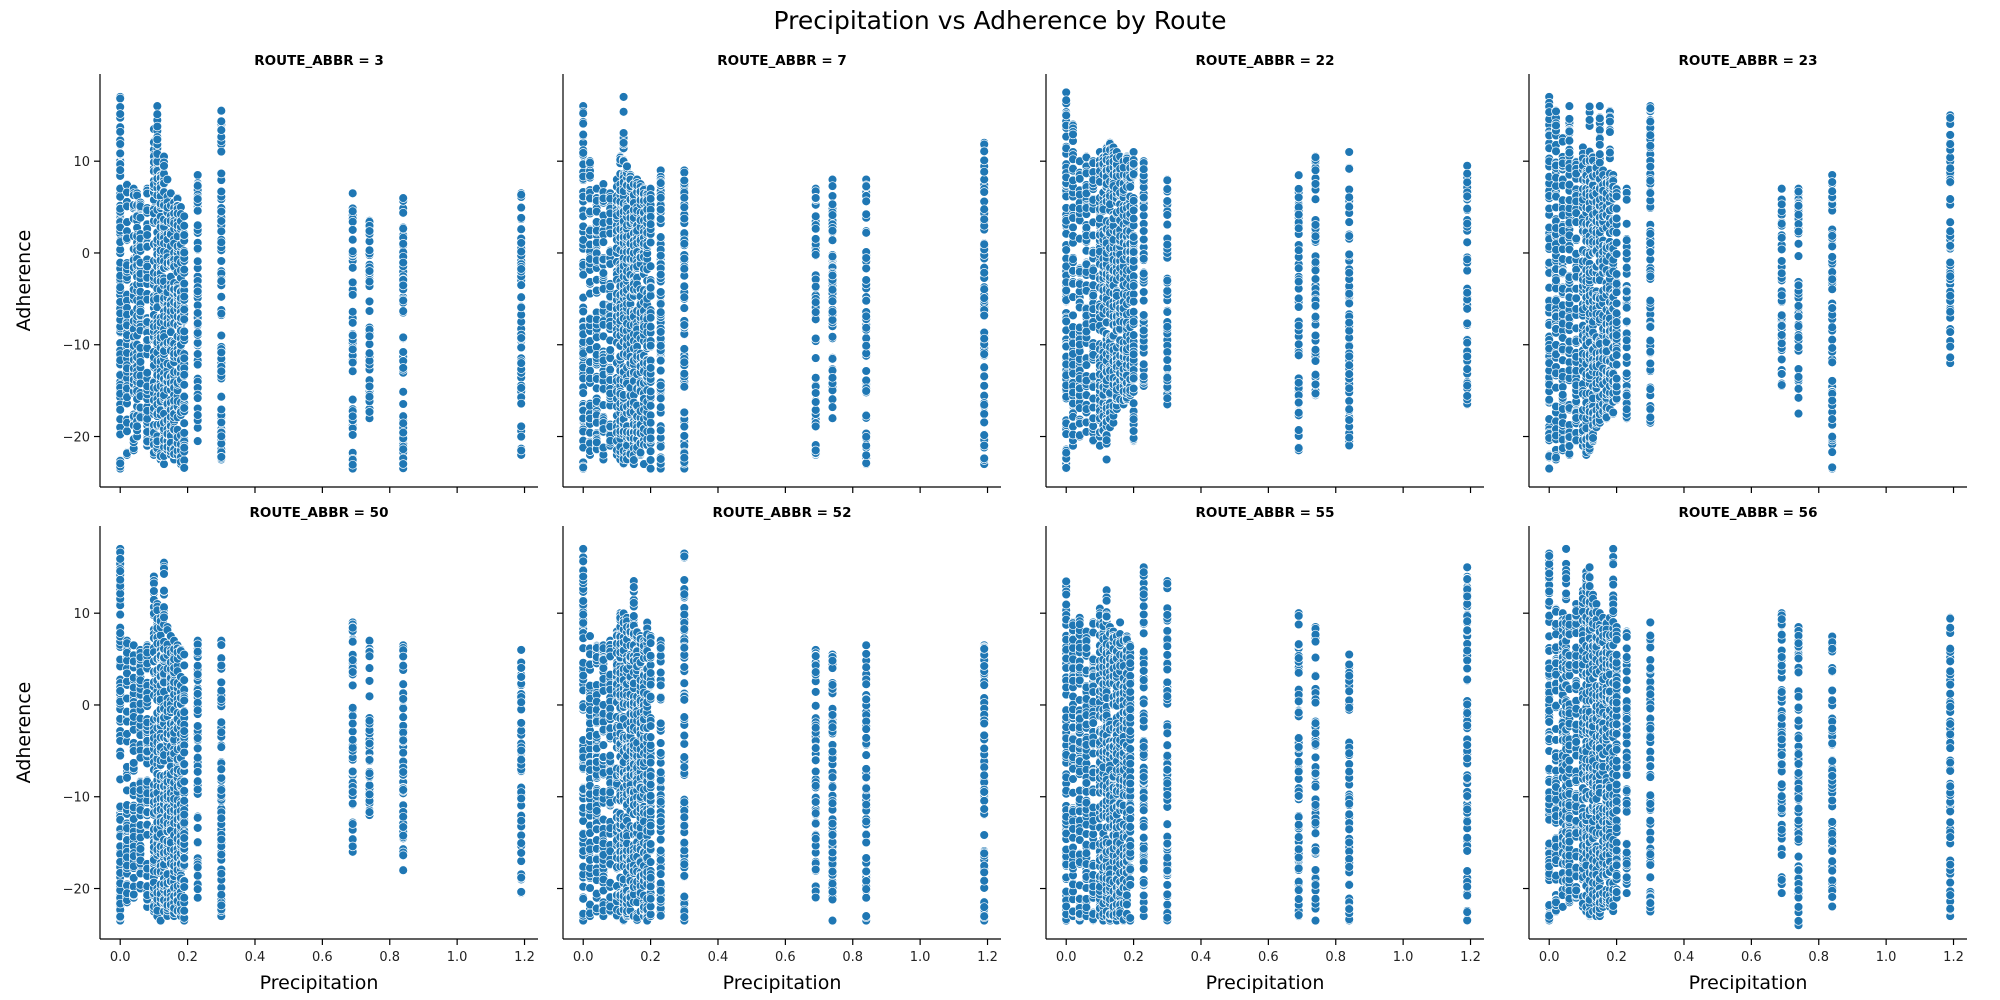 The image size is (2000, 1000). Describe the element at coordinates (1745, 273) in the screenshot. I see `scatter-panel-4: ROUTE_ABBR = 23` at that location.